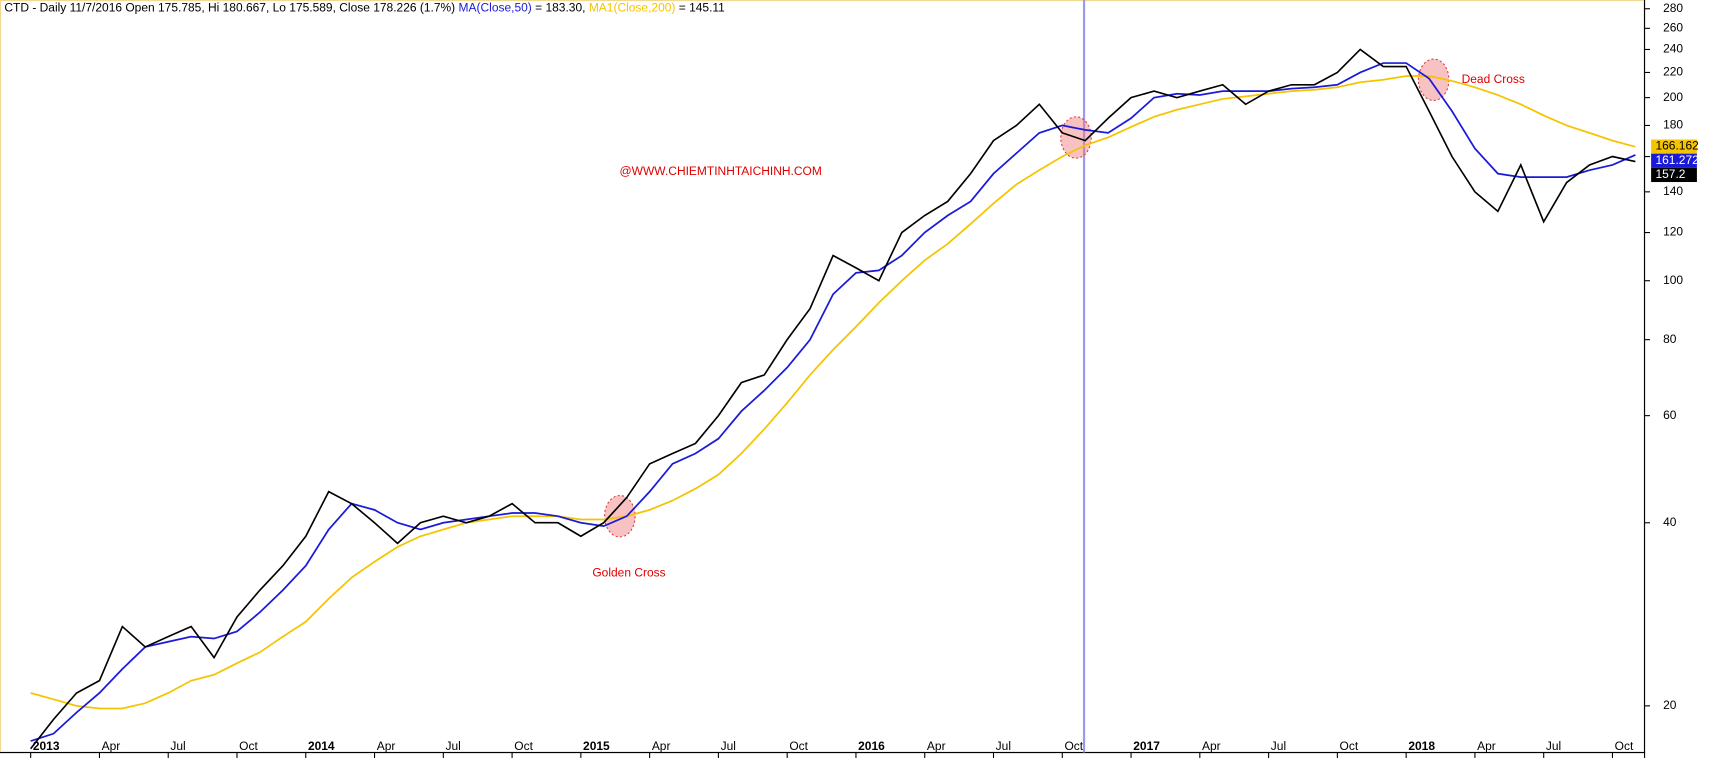 This screenshot has width=1710, height=758. Describe the element at coordinates (702, 8) in the screenshot. I see `legend-reading: = 145.11` at that location.